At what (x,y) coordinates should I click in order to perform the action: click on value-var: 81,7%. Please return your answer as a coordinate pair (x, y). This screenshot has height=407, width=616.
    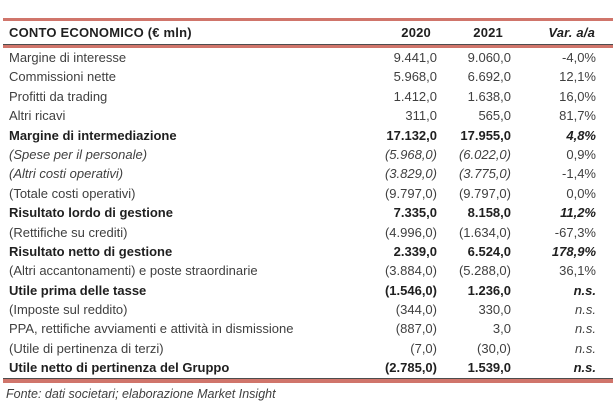
    Looking at the image, I should click on (577, 116).